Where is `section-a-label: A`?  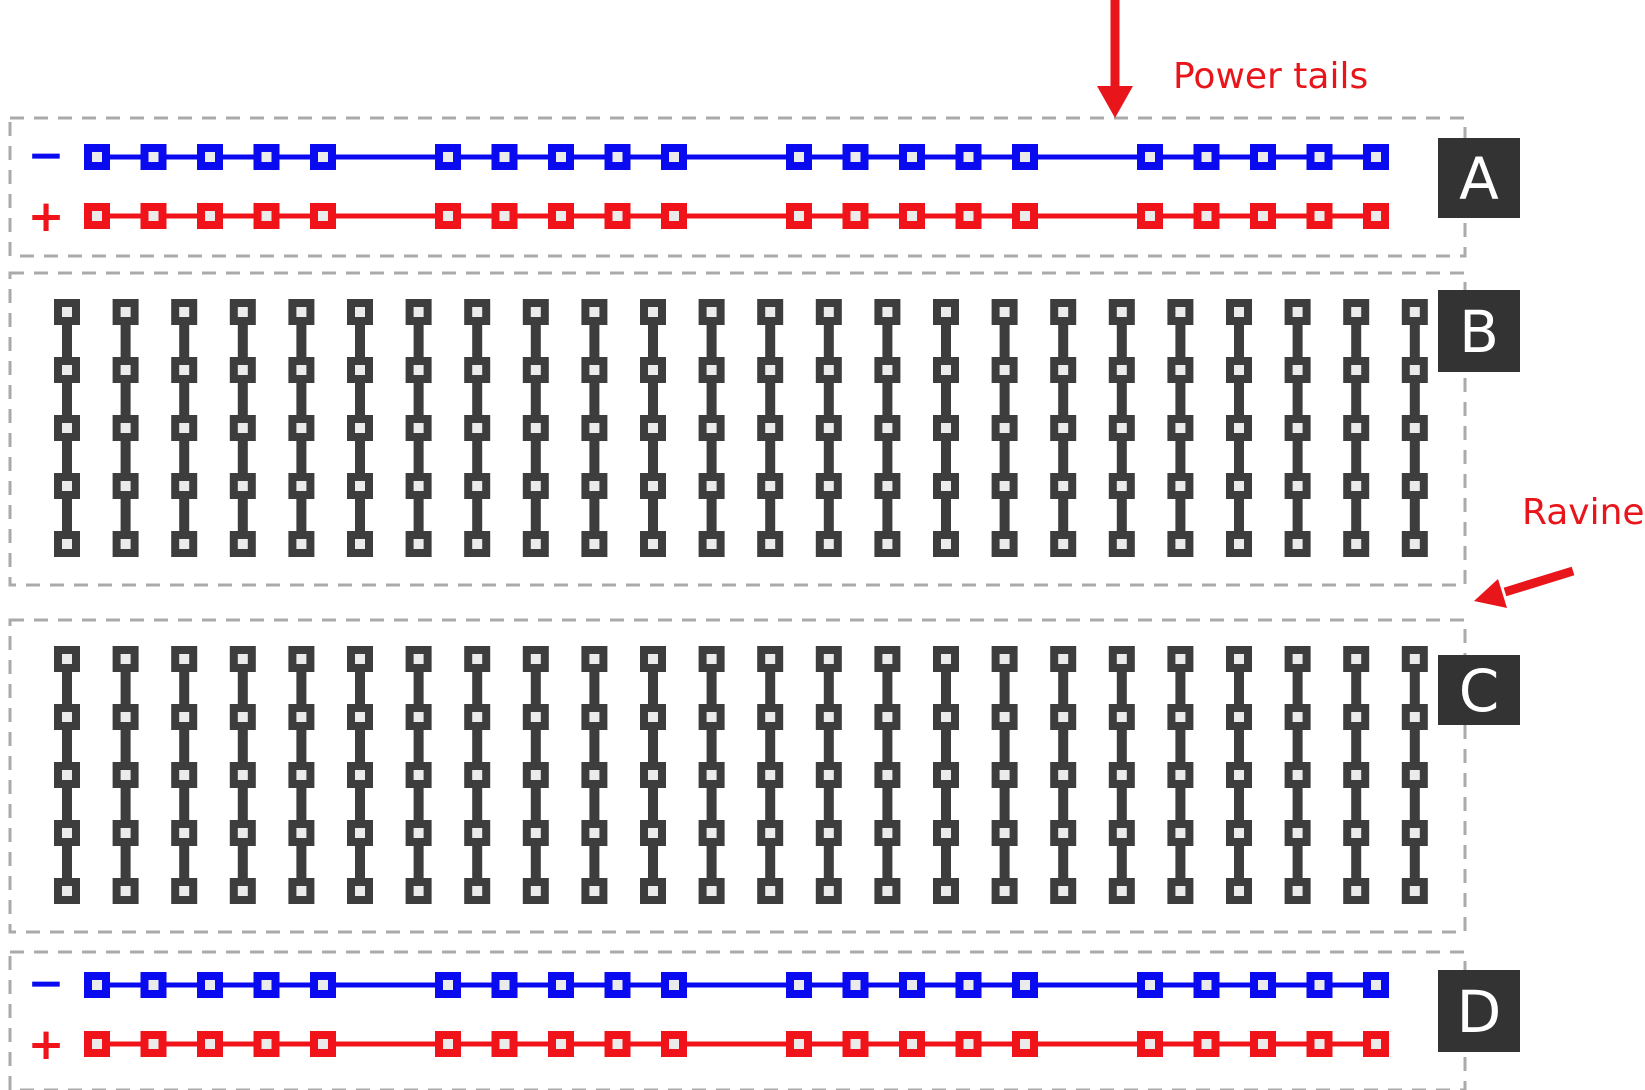
section-a-label: A is located at coordinates (1479, 179).